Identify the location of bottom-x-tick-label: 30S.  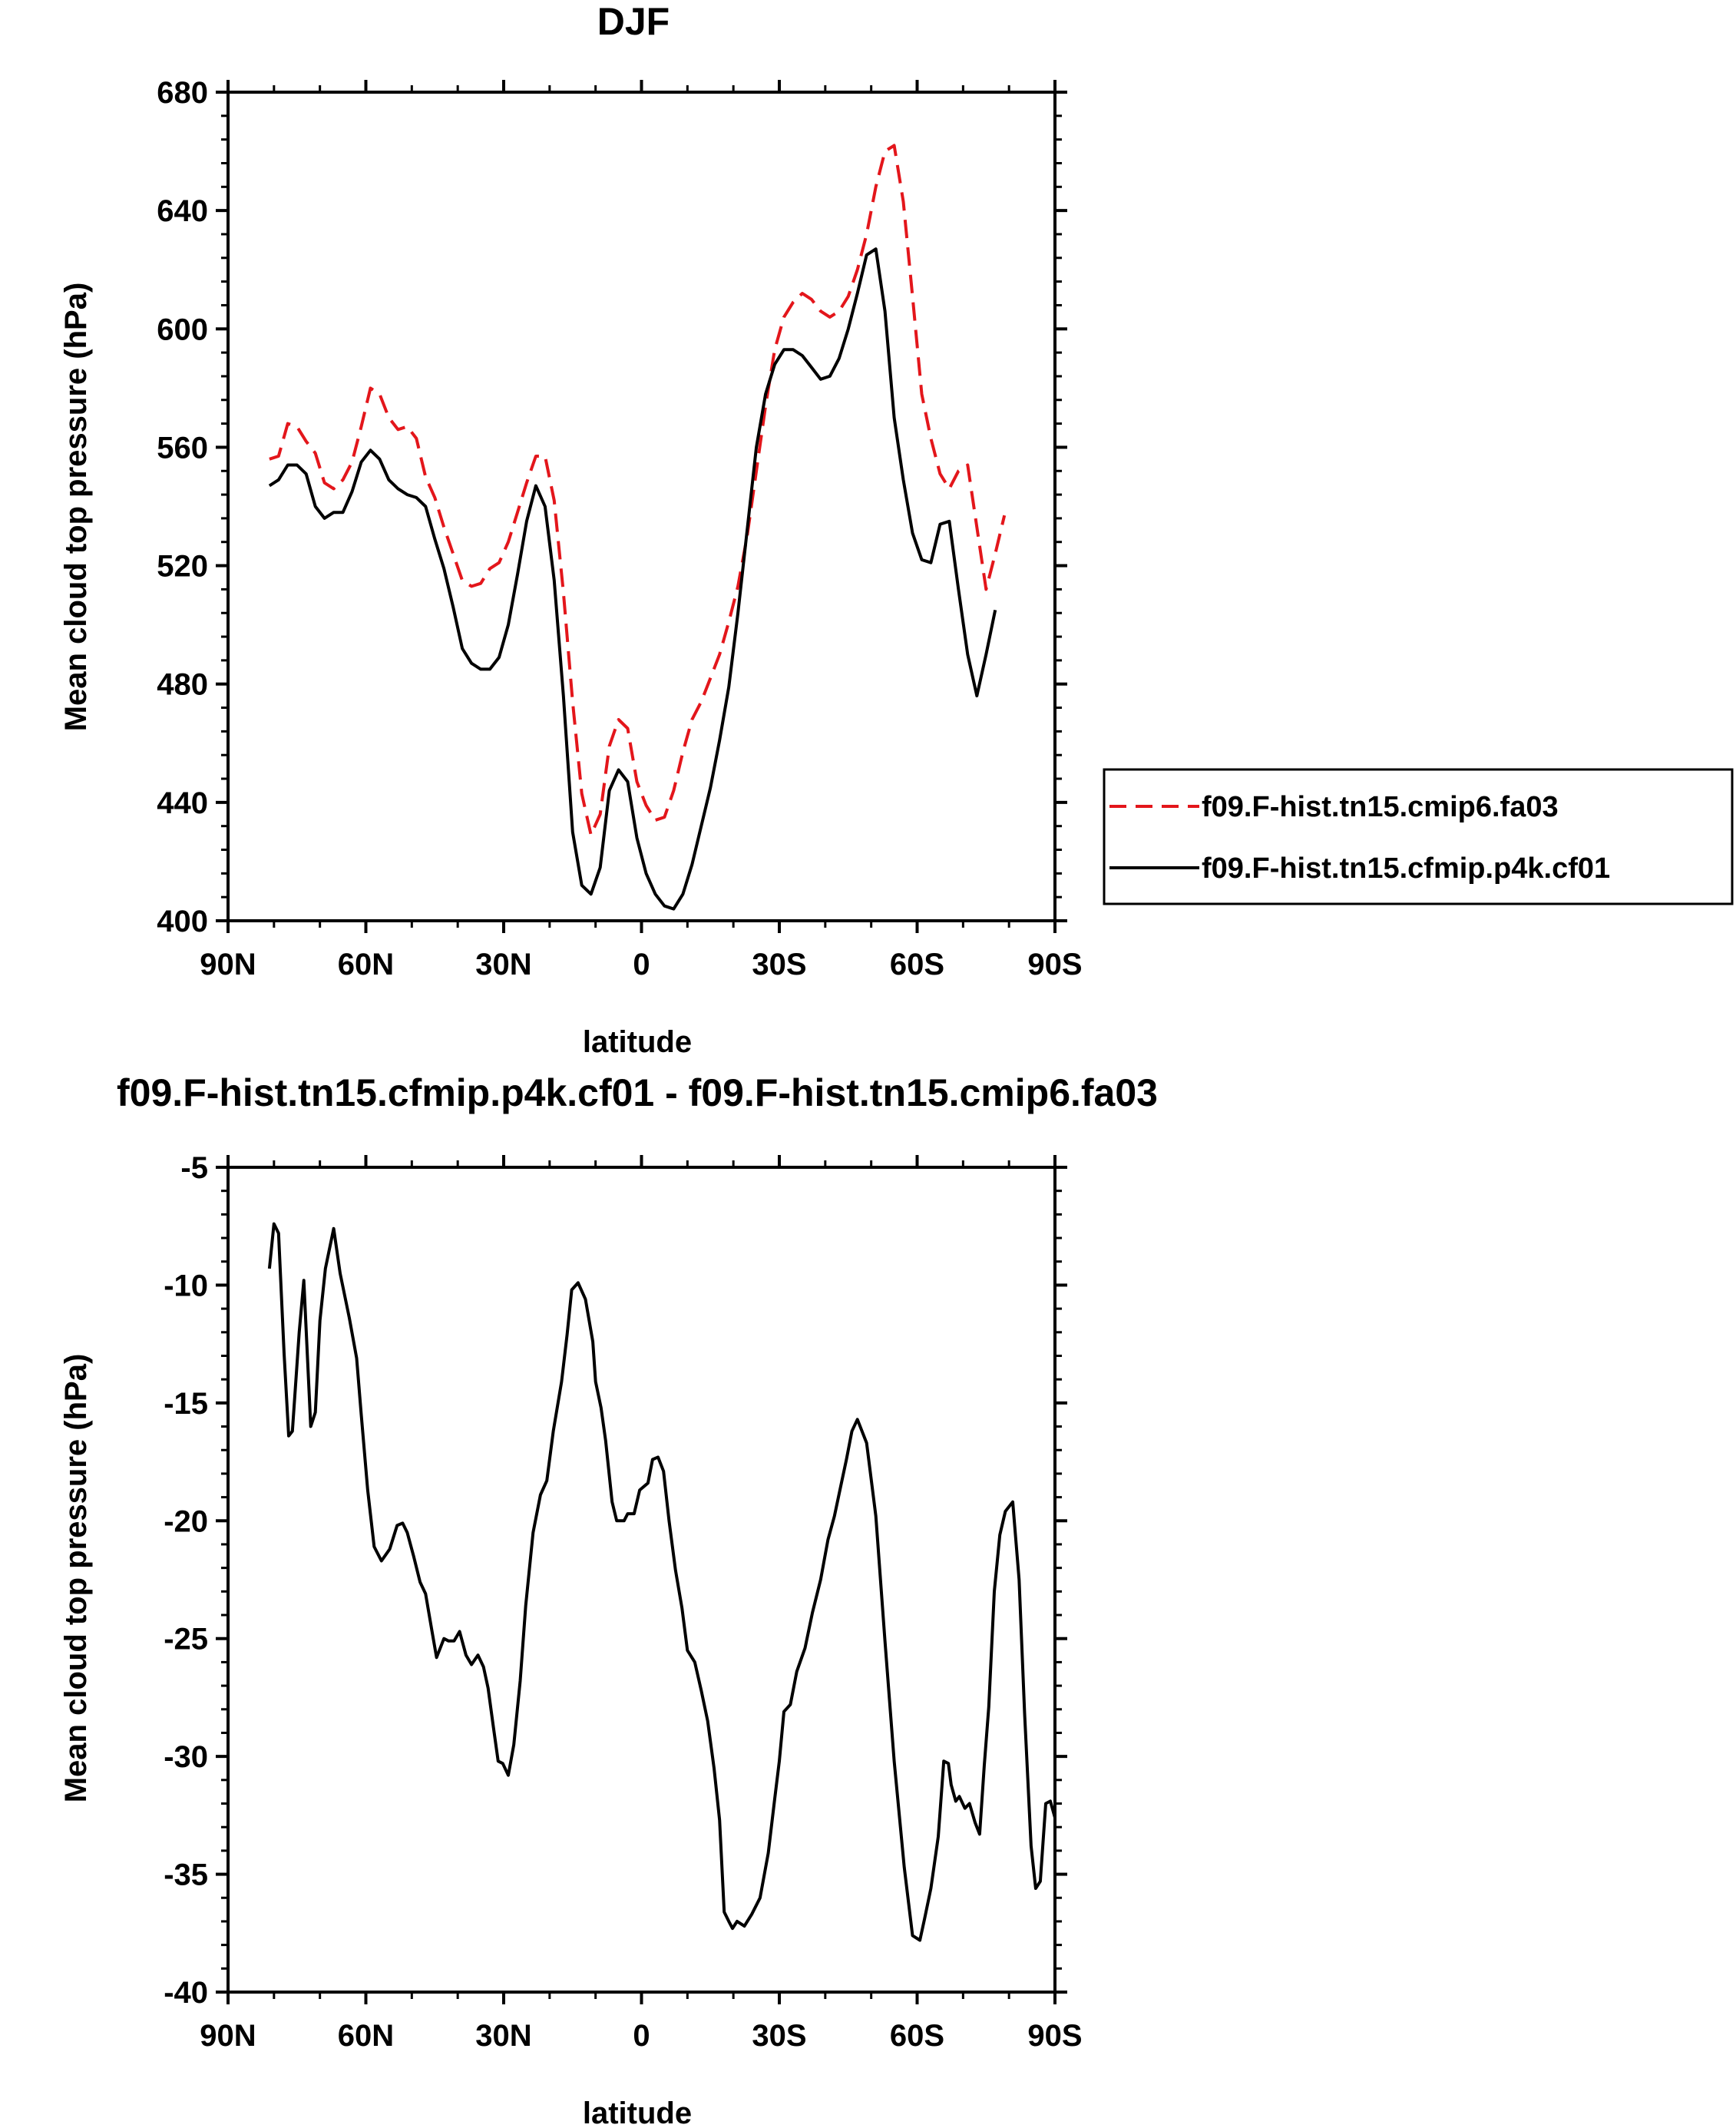
(779, 2036).